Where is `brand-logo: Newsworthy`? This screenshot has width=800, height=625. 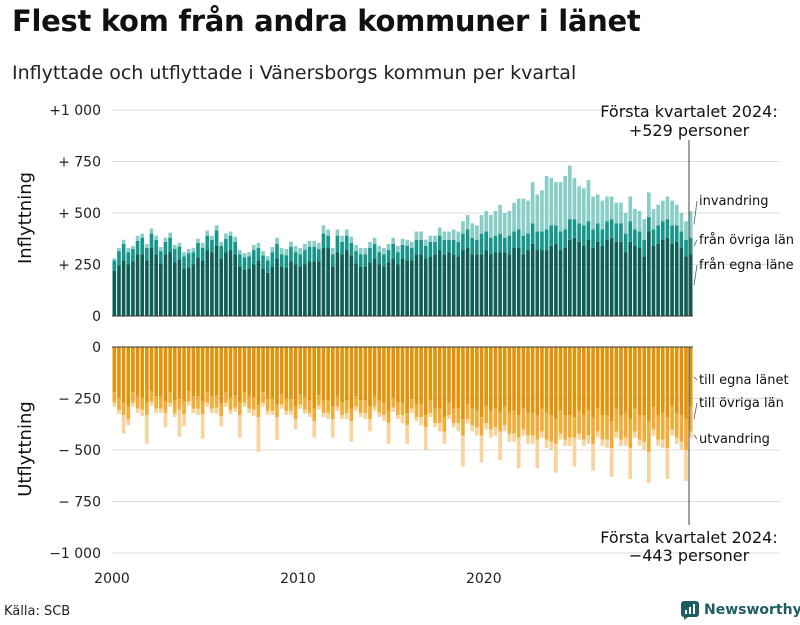
brand-logo: Newsworthy is located at coordinates (740, 610).